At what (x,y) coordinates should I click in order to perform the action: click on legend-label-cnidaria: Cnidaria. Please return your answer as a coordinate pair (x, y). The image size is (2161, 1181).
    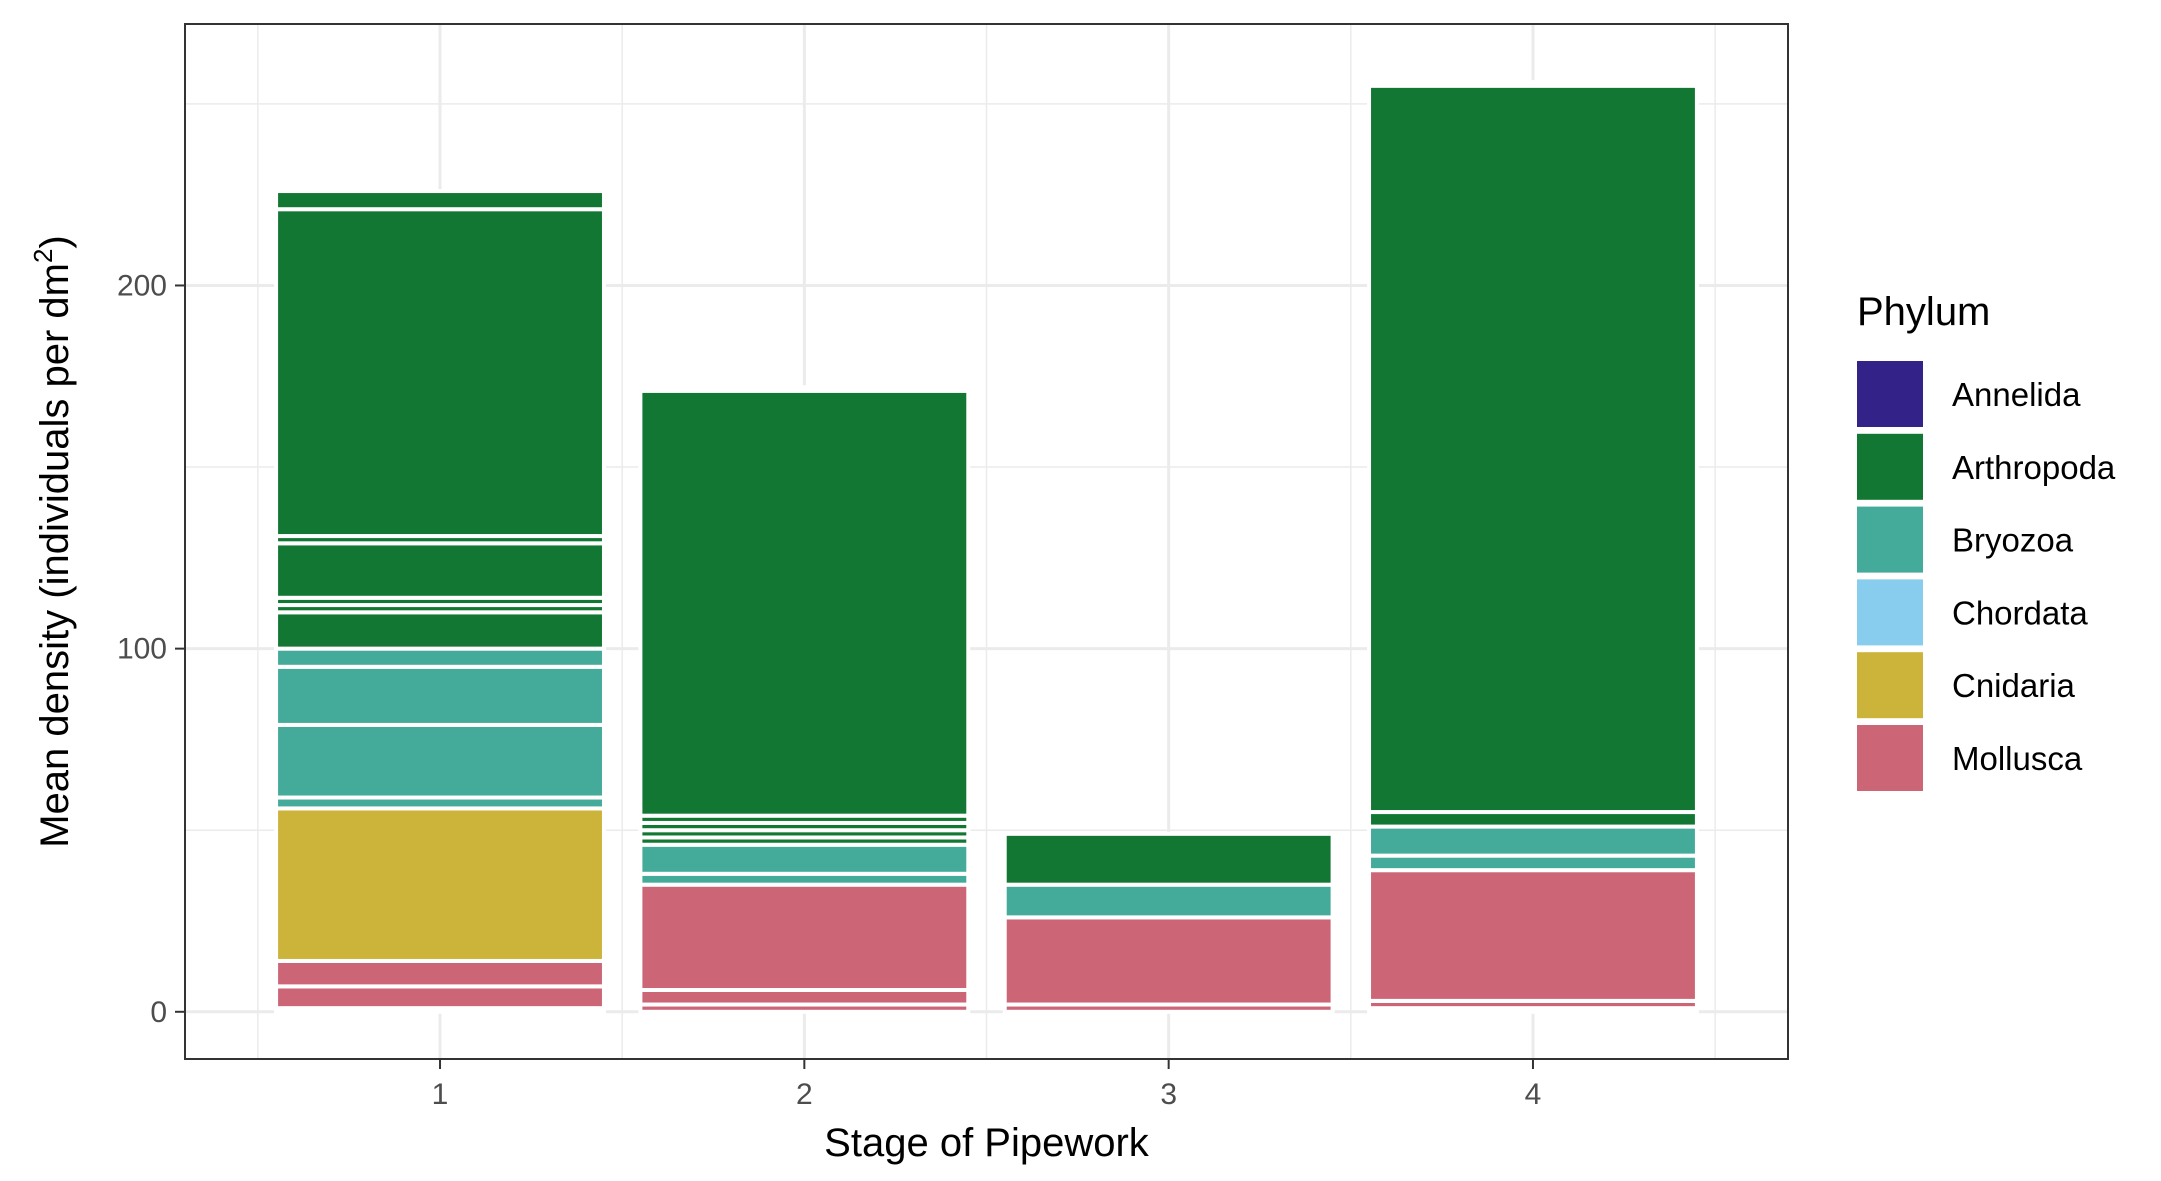
    Looking at the image, I should click on (2014, 685).